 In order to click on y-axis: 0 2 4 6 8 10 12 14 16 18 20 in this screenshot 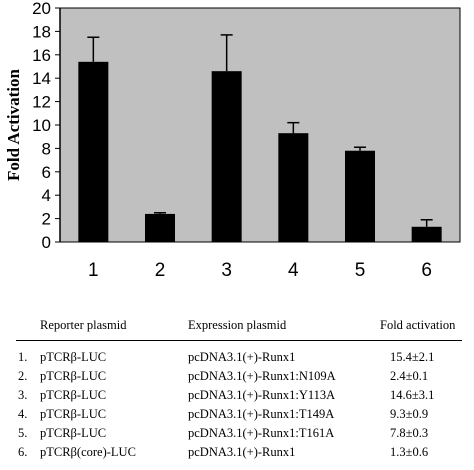, I will do `click(46, 126)`.